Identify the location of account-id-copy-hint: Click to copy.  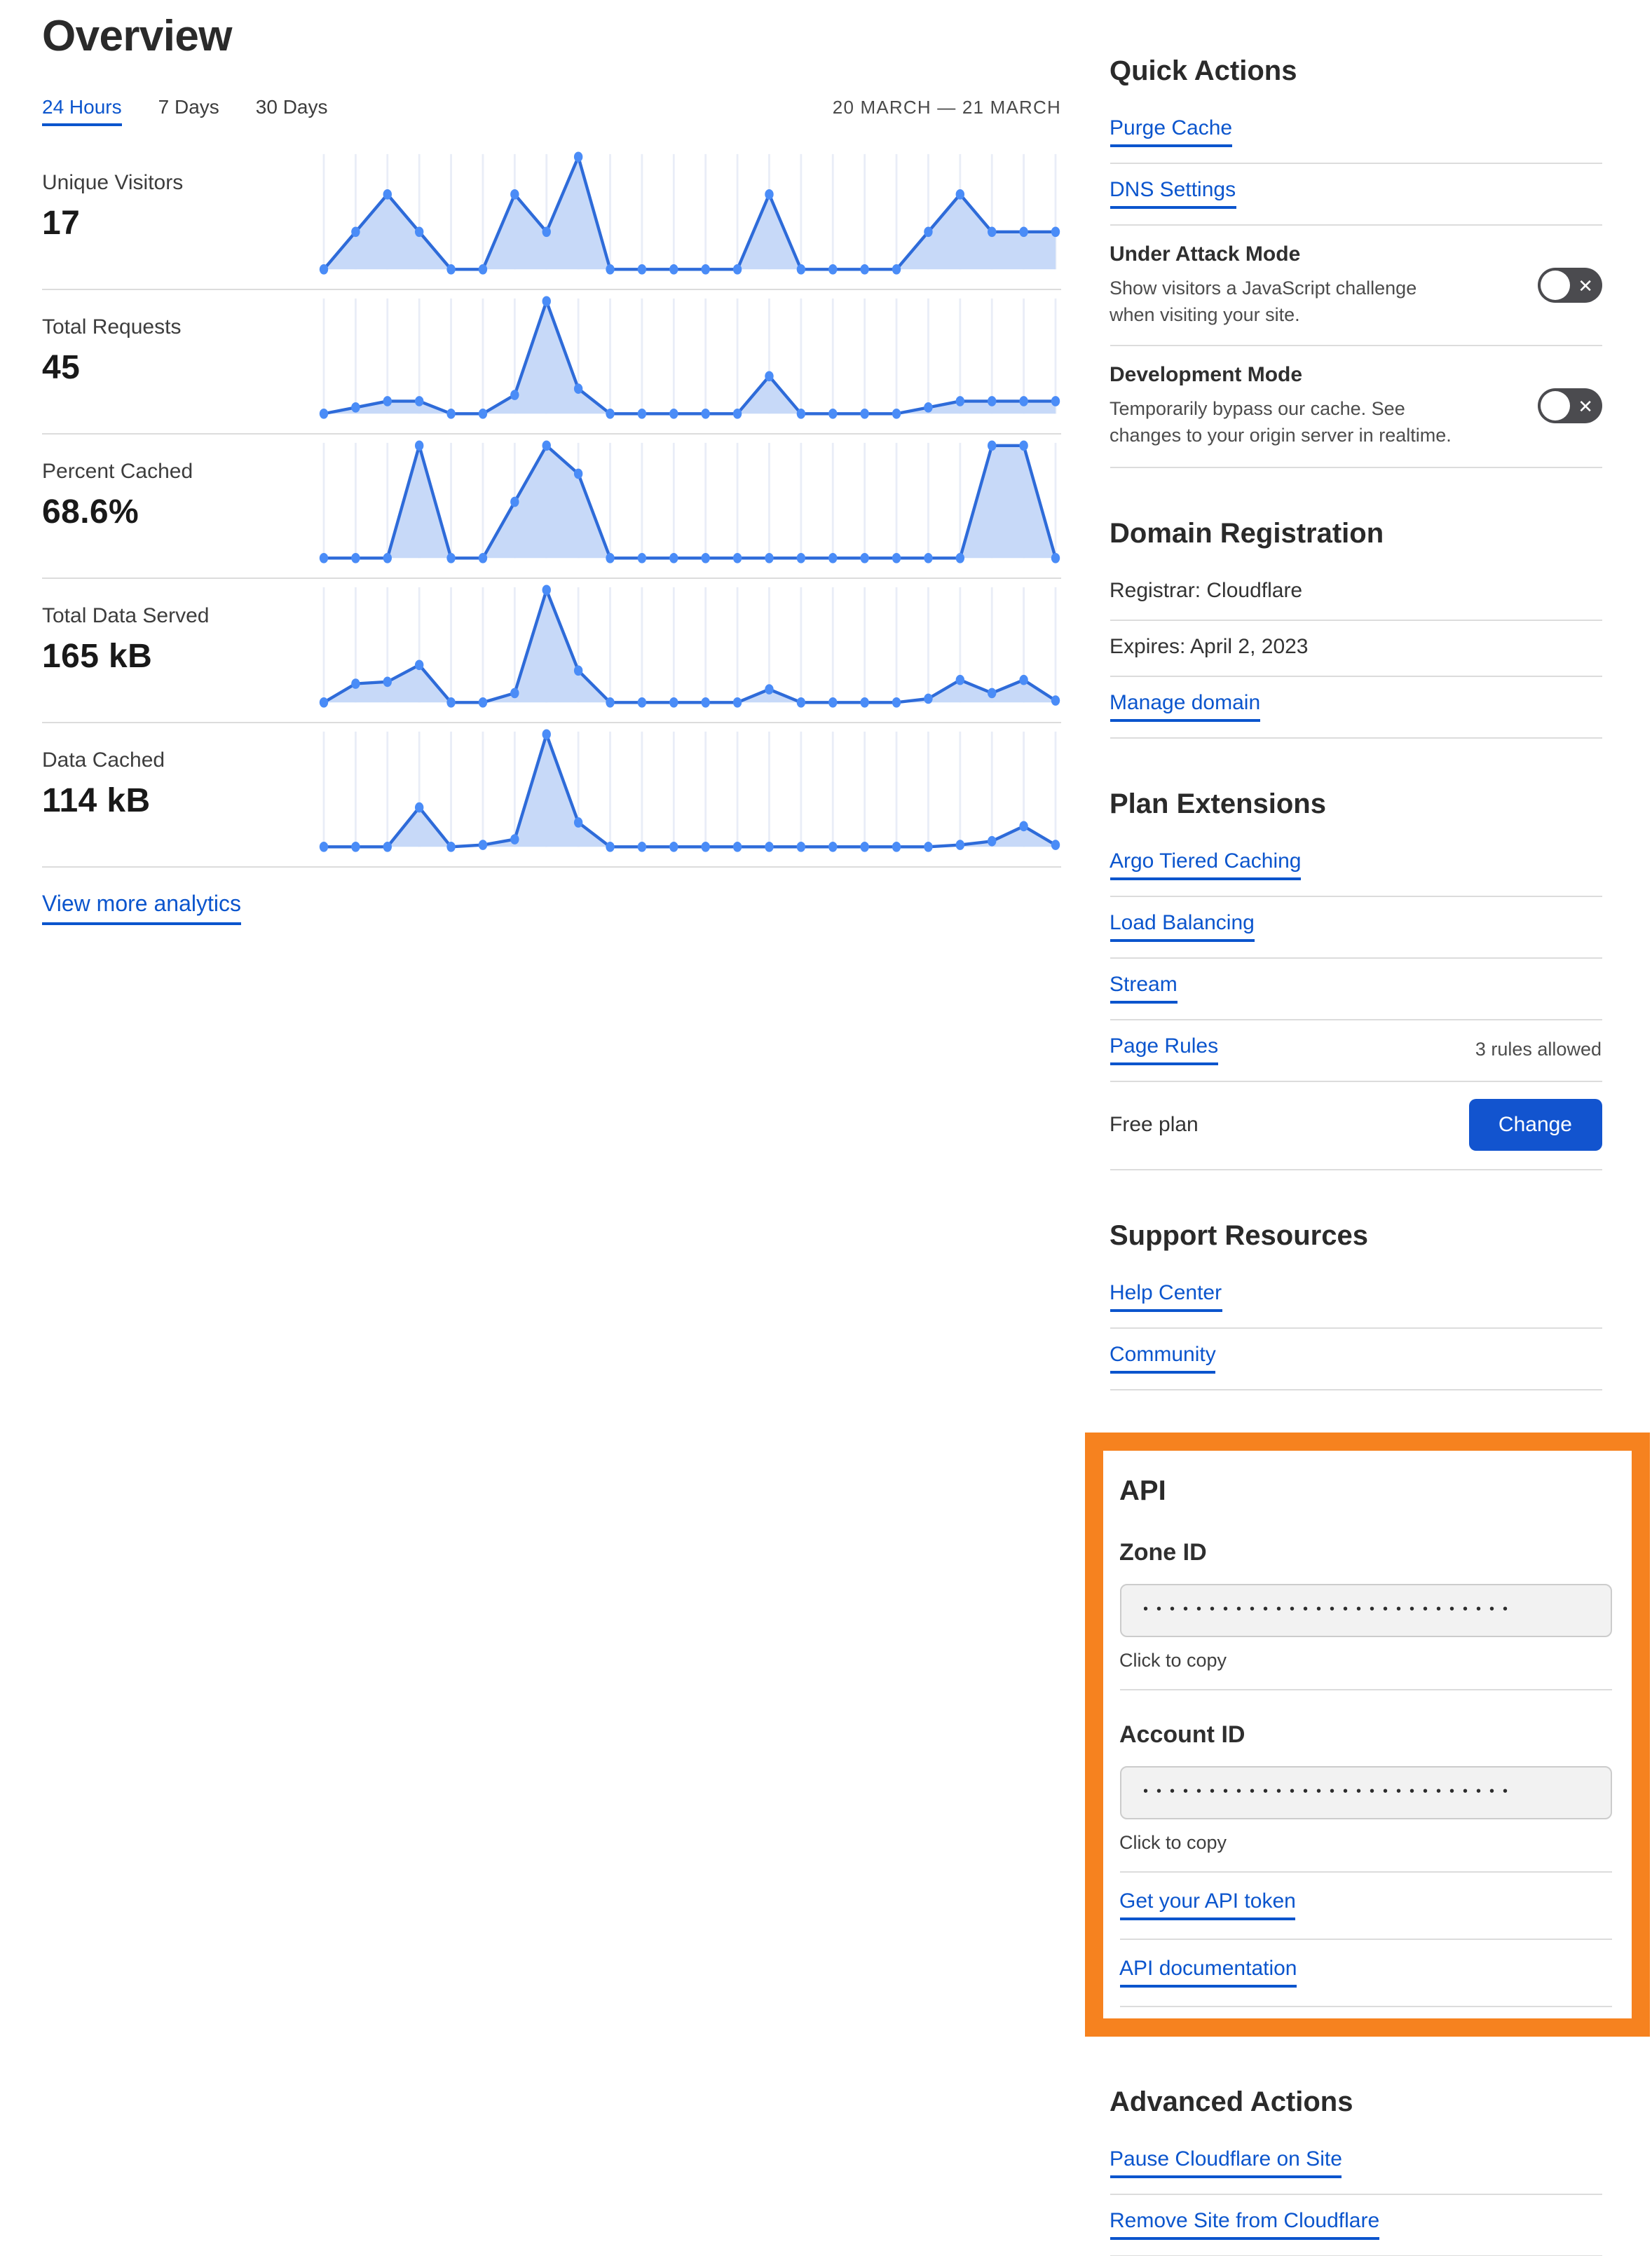
(1173, 1842).